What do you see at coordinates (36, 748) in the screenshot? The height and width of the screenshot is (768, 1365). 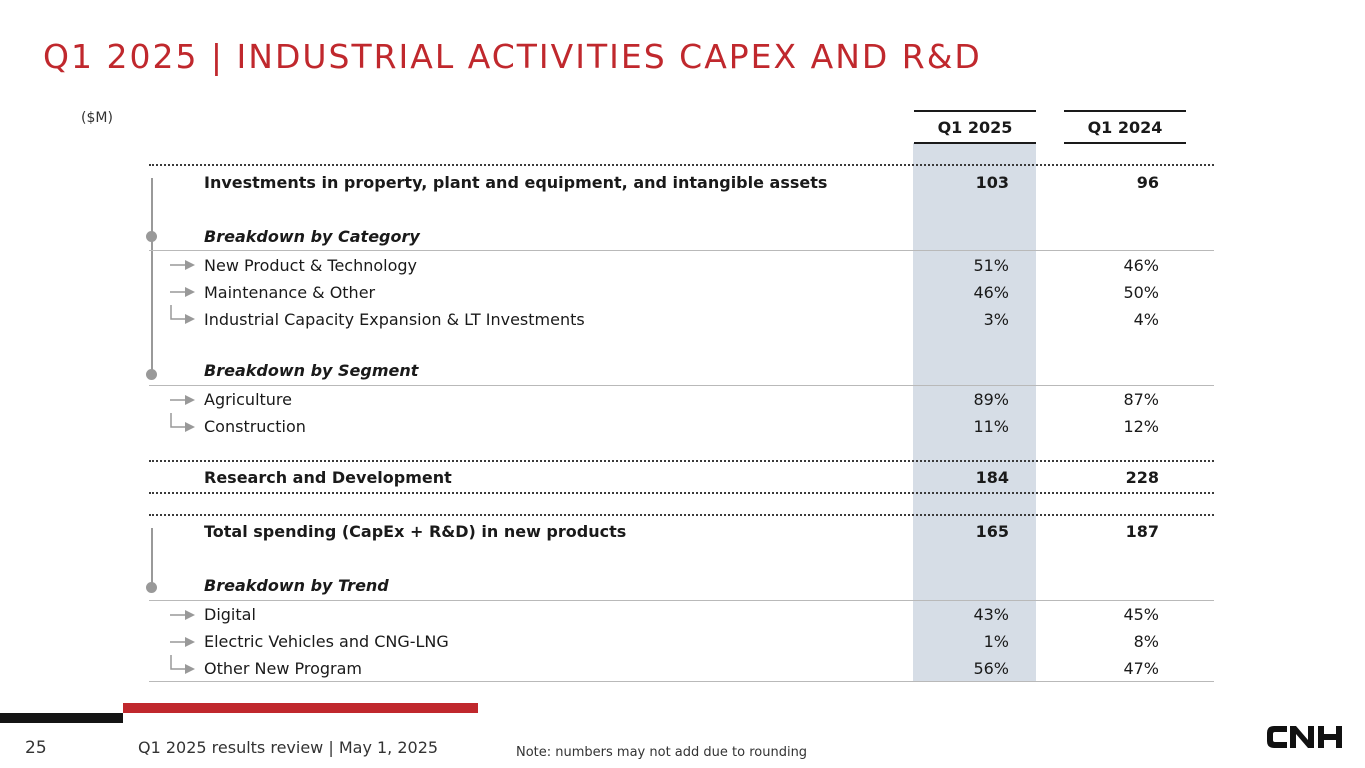 I see `page-number: 25` at bounding box center [36, 748].